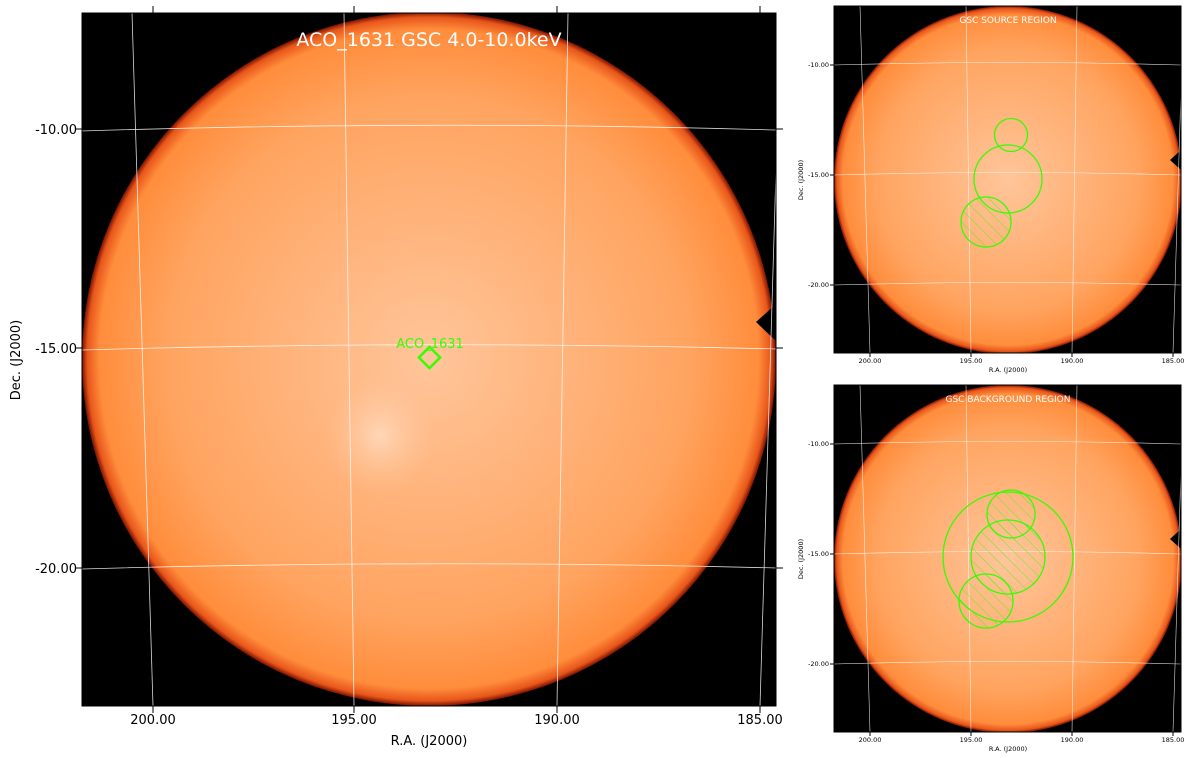 This screenshot has height=758, width=1190. What do you see at coordinates (1007, 21) in the screenshot?
I see `panel-title: GSC SOURCE REGION` at bounding box center [1007, 21].